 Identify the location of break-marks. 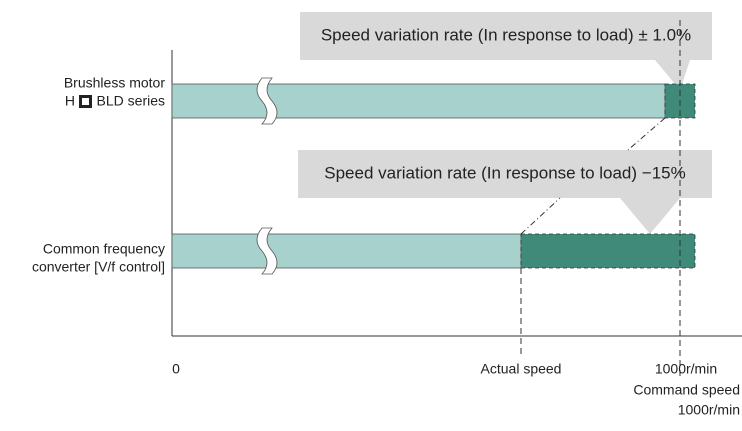
(267, 176).